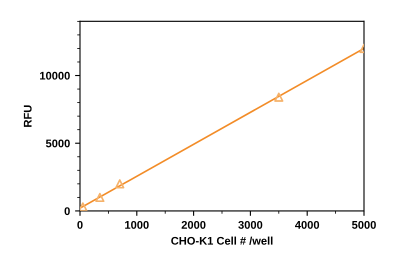 This screenshot has width=400, height=267. Describe the element at coordinates (67, 211) in the screenshot. I see `y-tick-label: 0` at that location.